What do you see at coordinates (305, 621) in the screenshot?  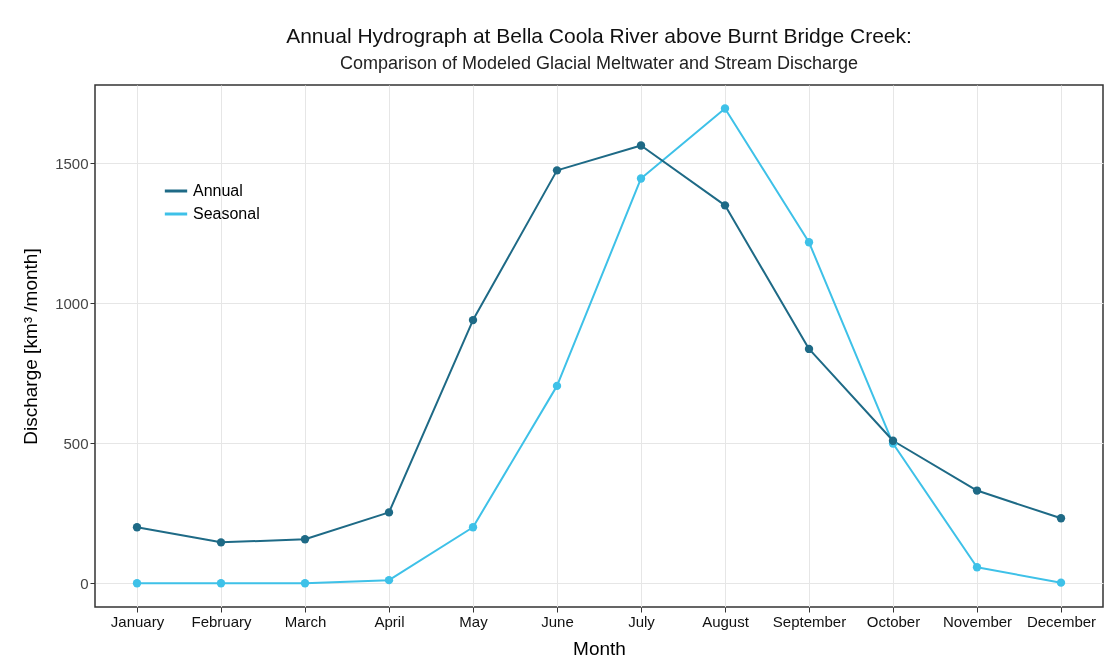 I see `x-tick-label: March` at bounding box center [305, 621].